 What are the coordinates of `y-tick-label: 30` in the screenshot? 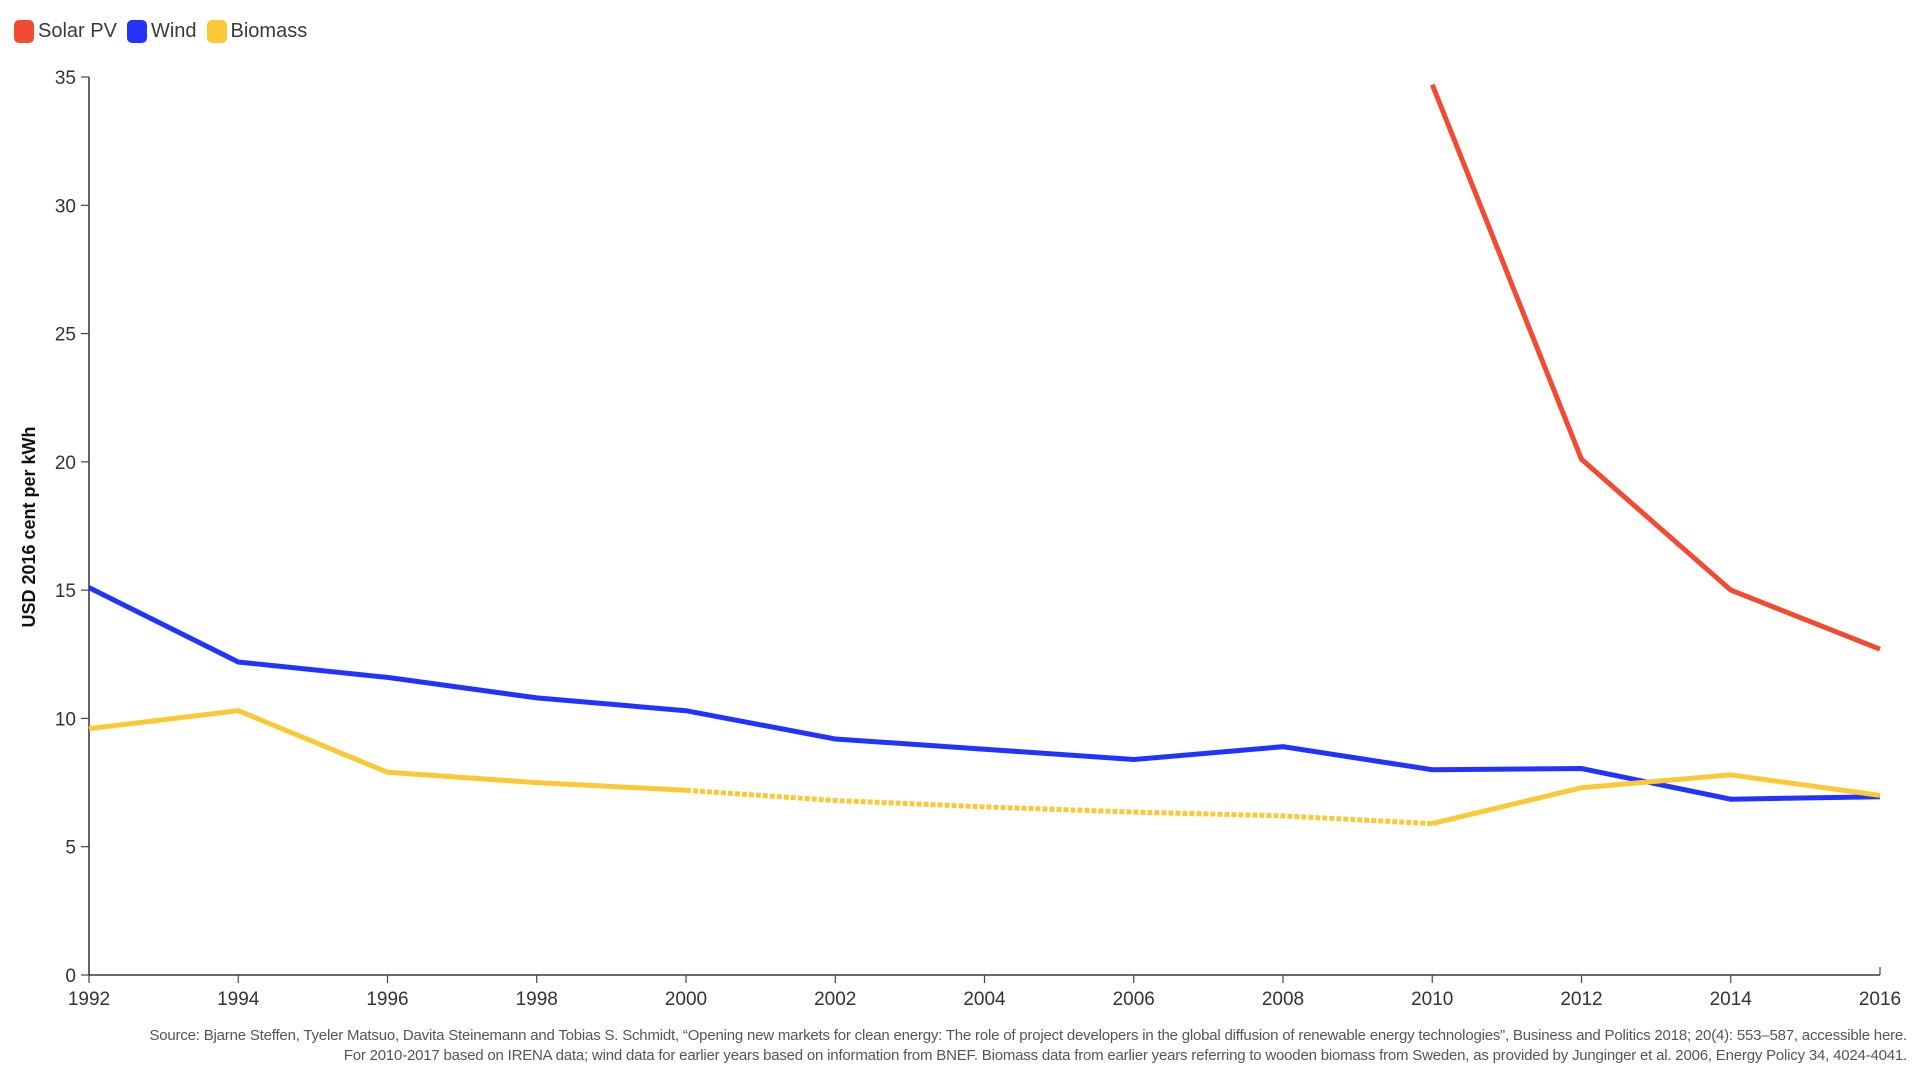 It's located at (65, 206).